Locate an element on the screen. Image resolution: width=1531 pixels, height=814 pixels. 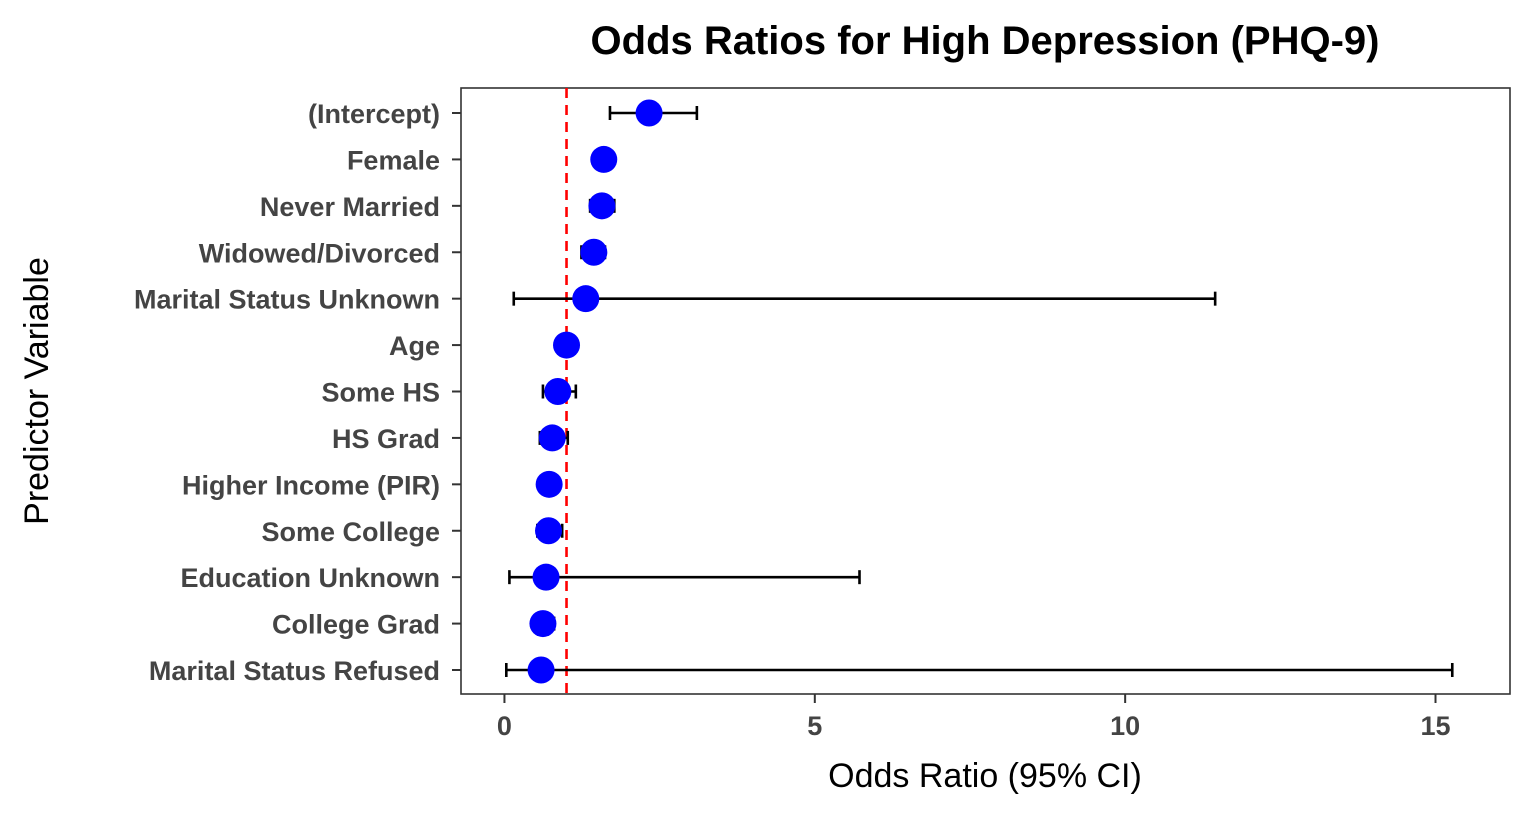
y-tick-label: (Intercept) is located at coordinates (374, 114).